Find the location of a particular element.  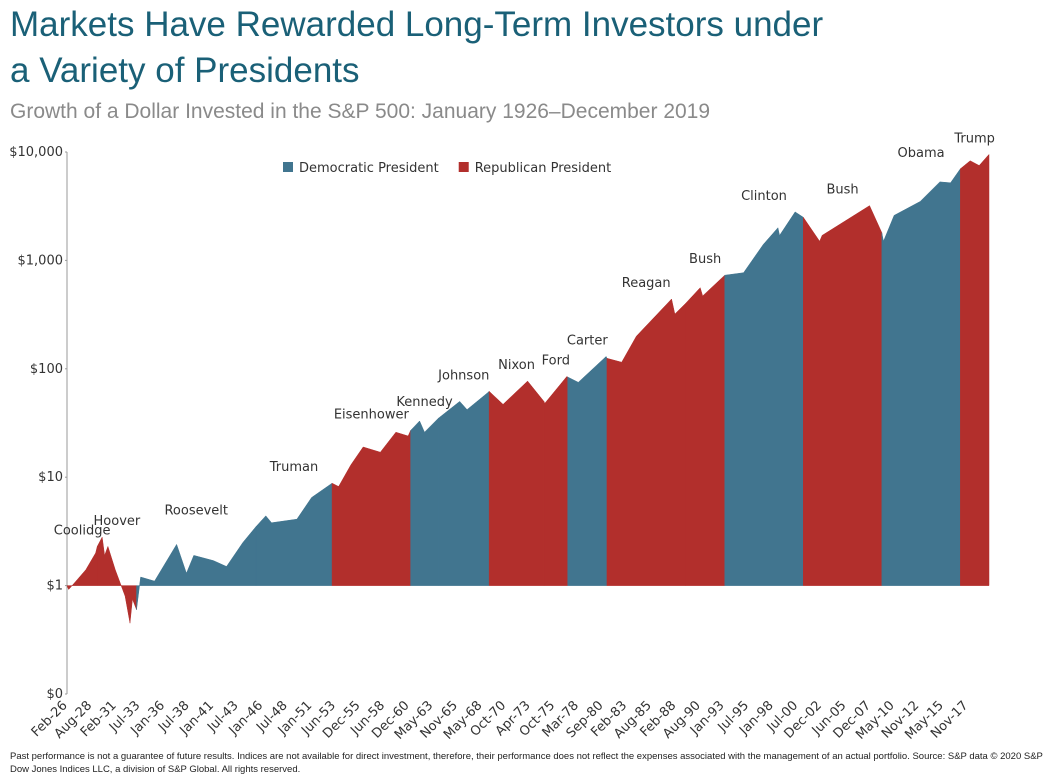

president-label: Roosevelt is located at coordinates (196, 511).